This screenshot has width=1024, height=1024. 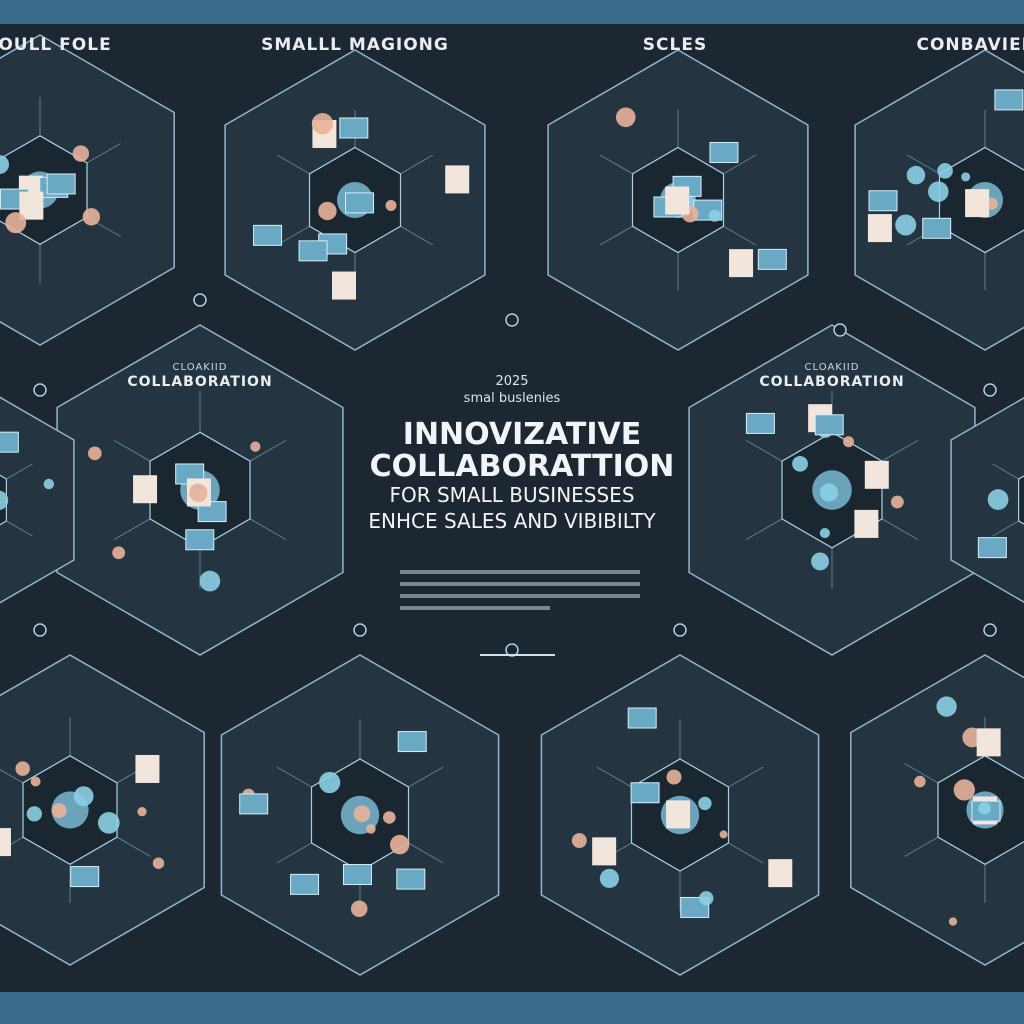 What do you see at coordinates (522, 466) in the screenshot?
I see `headline: COLLABORATTION` at bounding box center [522, 466].